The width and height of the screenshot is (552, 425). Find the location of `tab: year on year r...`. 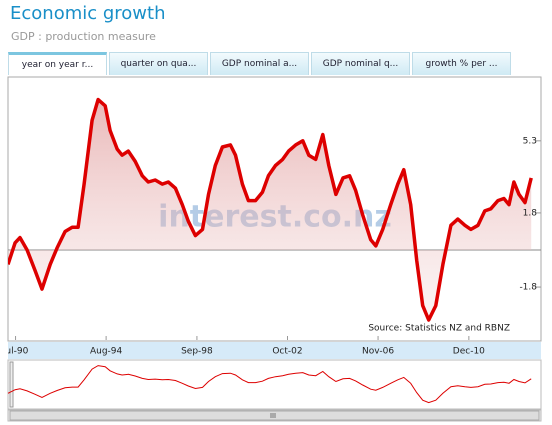

tab: year on year r... is located at coordinates (57, 63).